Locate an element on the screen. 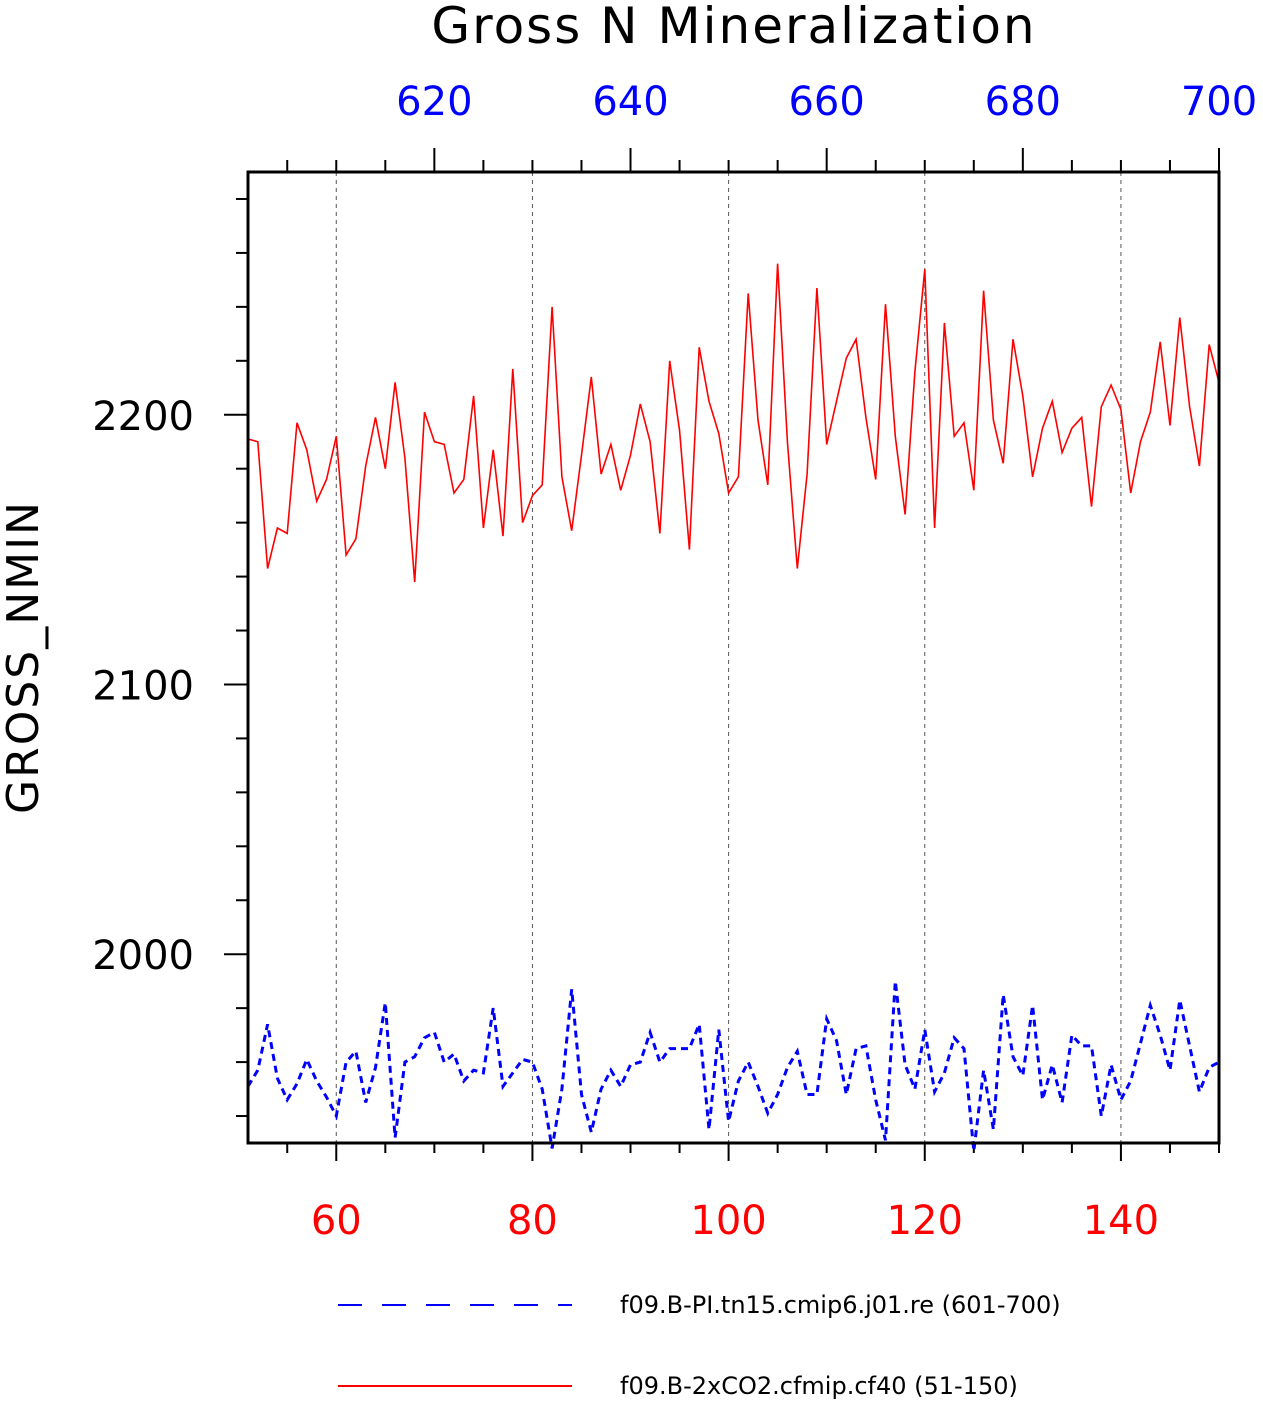 This screenshot has width=1263, height=1401. top-tick-label: 660 is located at coordinates (826, 102).